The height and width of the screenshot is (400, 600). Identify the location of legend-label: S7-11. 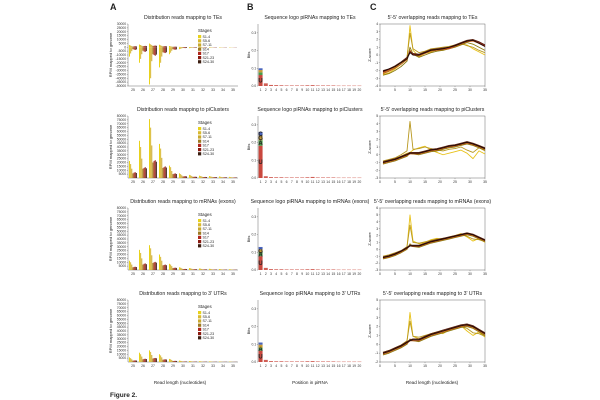
(207, 45).